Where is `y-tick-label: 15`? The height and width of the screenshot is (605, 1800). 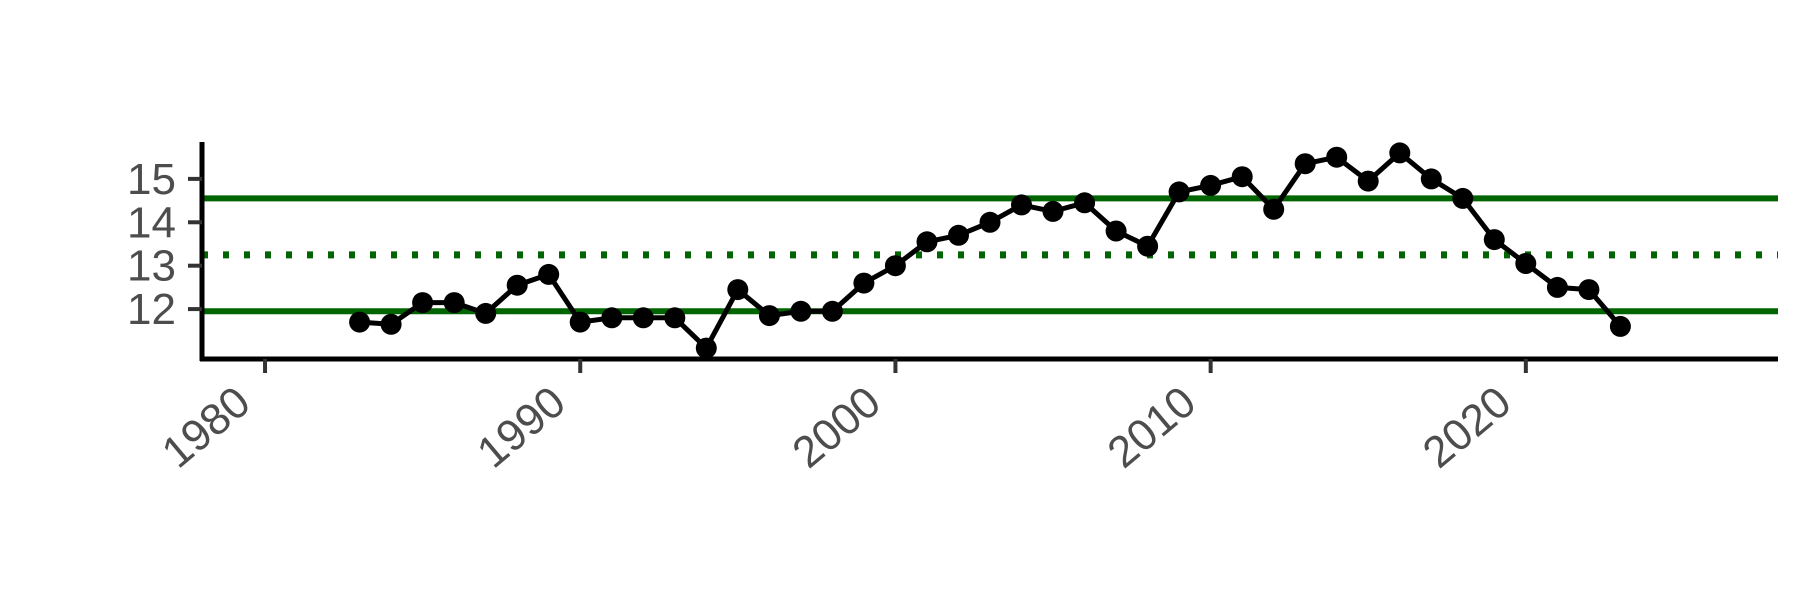 y-tick-label: 15 is located at coordinates (151, 179).